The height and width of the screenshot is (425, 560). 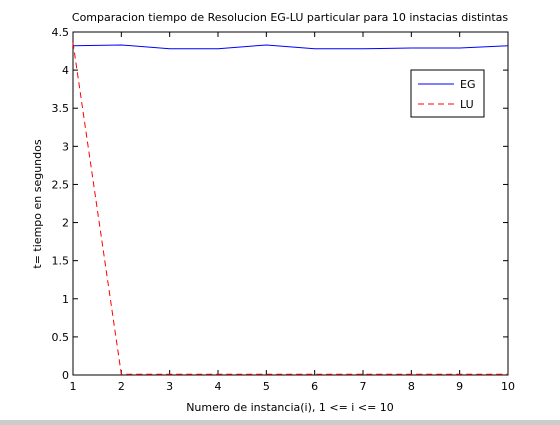 What do you see at coordinates (467, 84) in the screenshot?
I see `legend-label-eg: EG` at bounding box center [467, 84].